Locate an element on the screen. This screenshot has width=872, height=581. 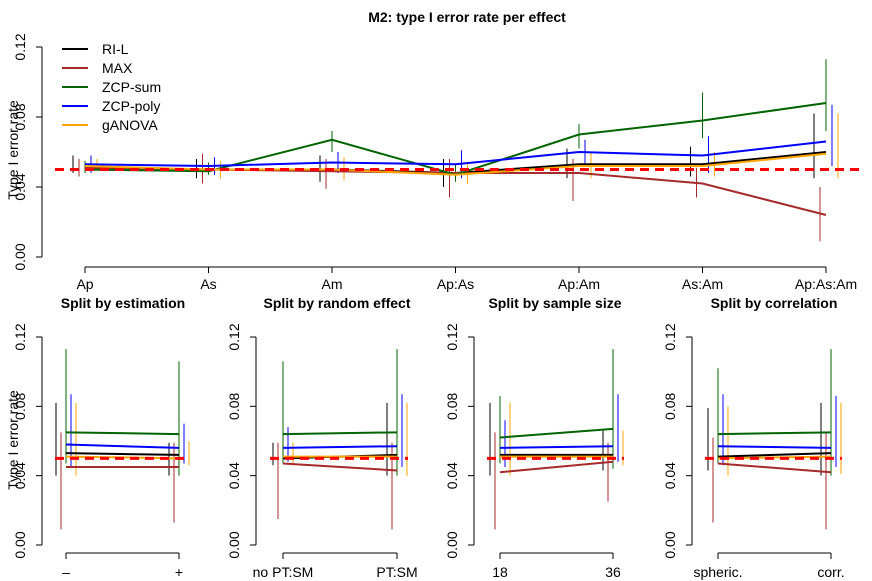
panel-marks-correlation: 0.00 0.04 0.08 0.12 spheric. corr. is located at coordinates (753, 451).